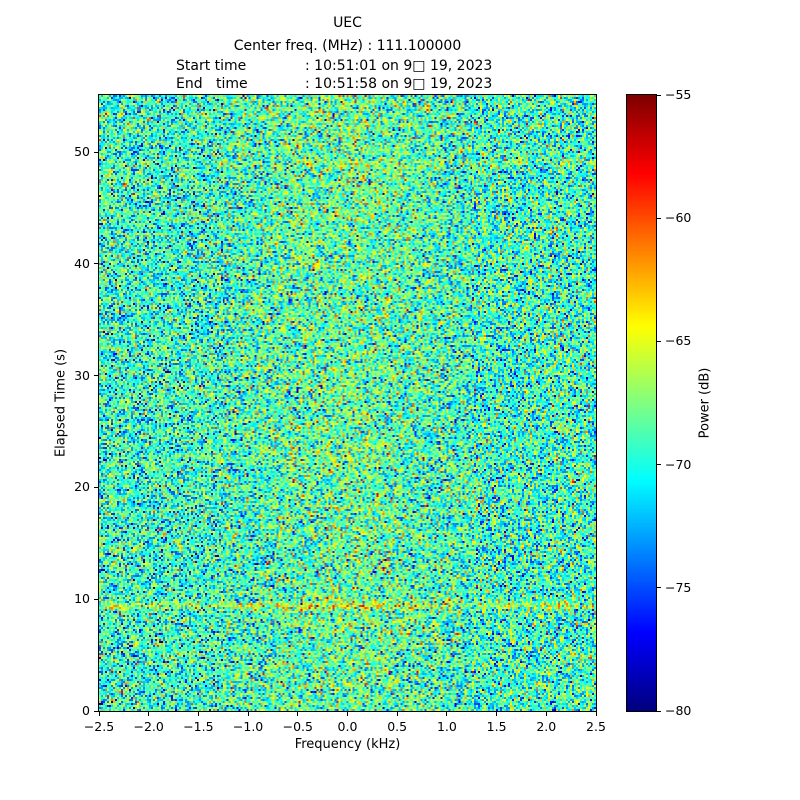 The image size is (800, 800). What do you see at coordinates (399, 84) in the screenshot?
I see `end-time-value: : 10:51:58 on 9□ 19, 2023` at bounding box center [399, 84].